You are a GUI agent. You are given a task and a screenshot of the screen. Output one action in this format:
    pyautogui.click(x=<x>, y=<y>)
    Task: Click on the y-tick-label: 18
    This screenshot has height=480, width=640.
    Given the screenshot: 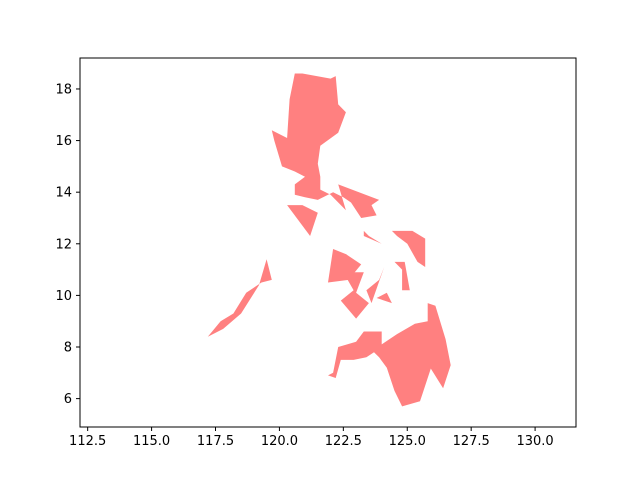 What is the action you would take?
    pyautogui.click(x=63, y=89)
    